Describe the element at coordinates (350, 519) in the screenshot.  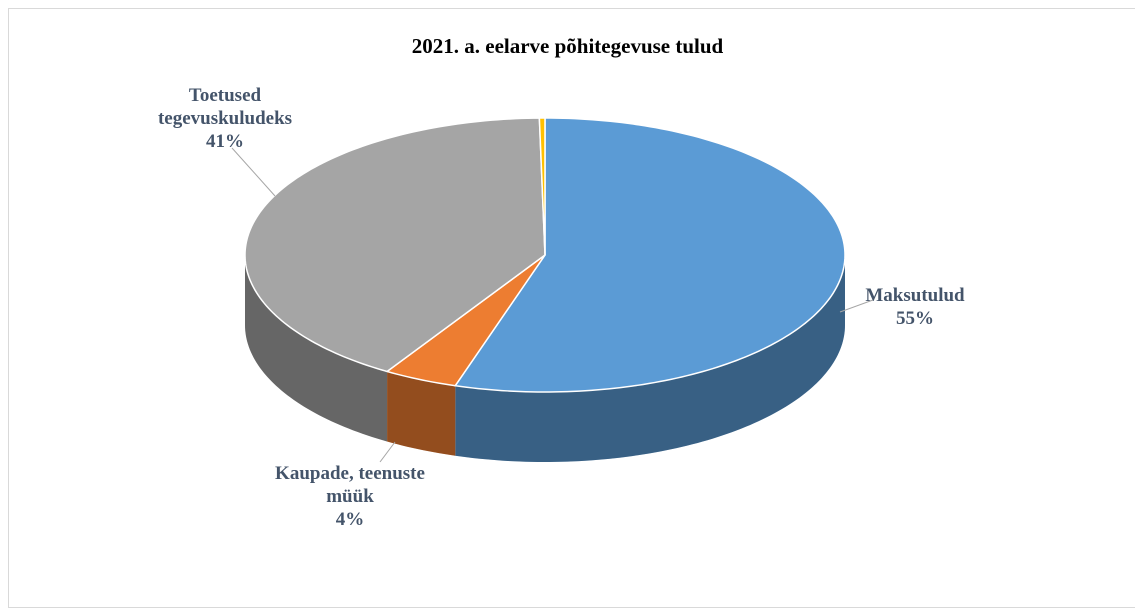
I see `label-value: 4%` at that location.